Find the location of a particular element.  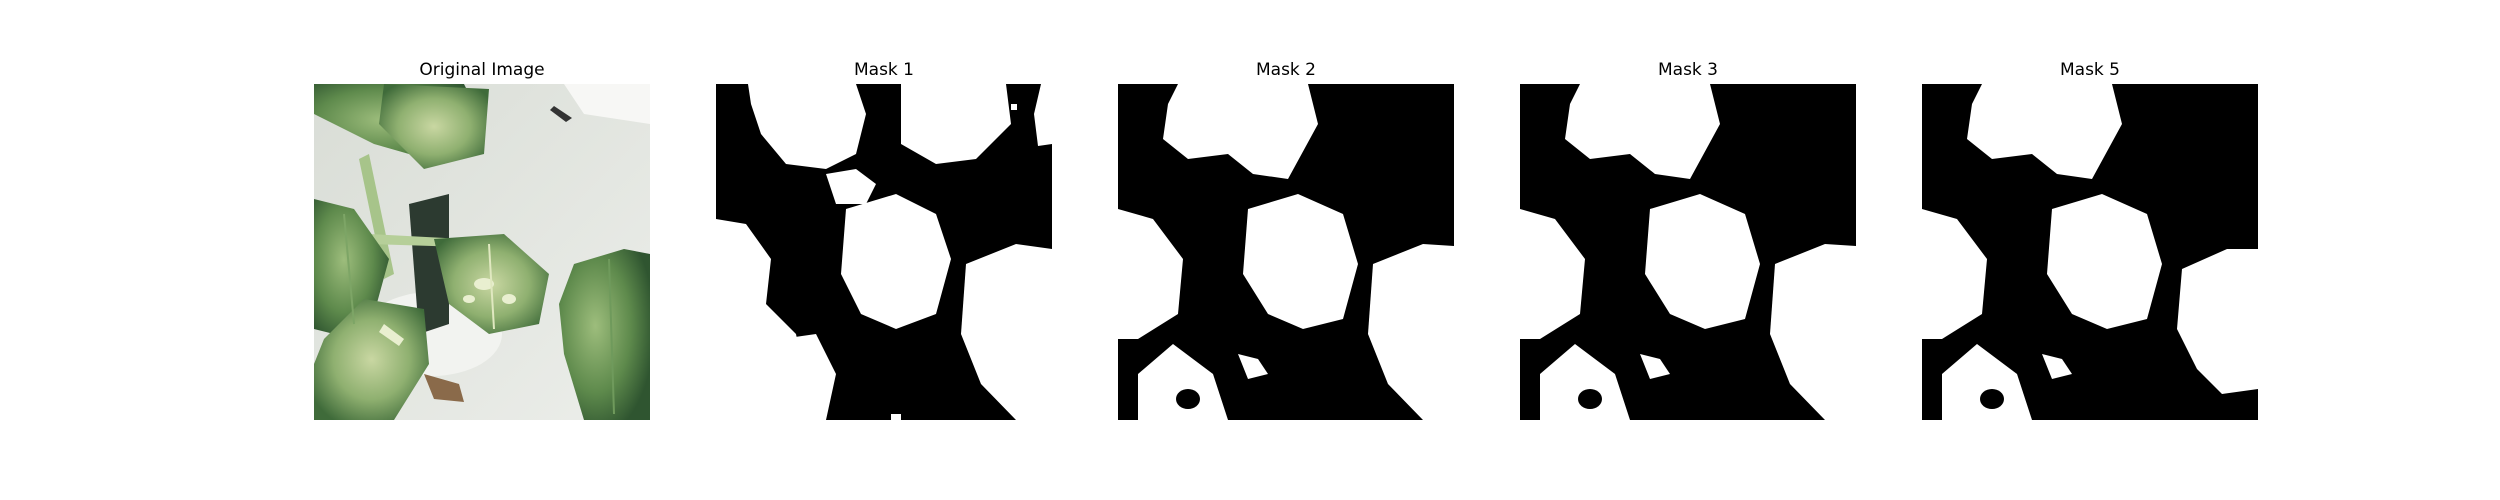

panel-original-image: Original Image is located at coordinates (482, 240).